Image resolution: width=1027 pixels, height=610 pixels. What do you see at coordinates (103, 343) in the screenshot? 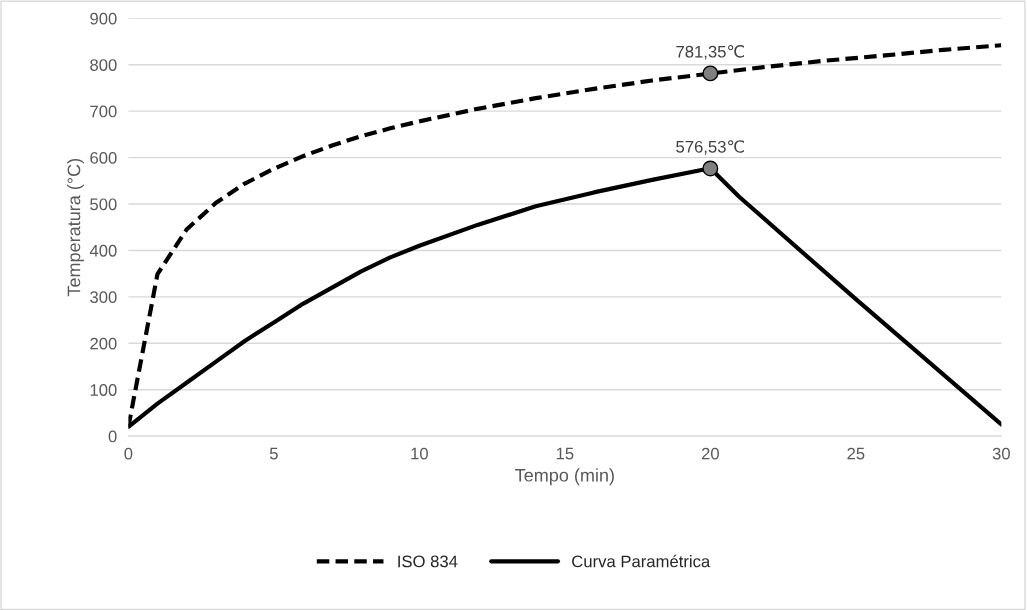
I see `y-tick-label: 200` at bounding box center [103, 343].